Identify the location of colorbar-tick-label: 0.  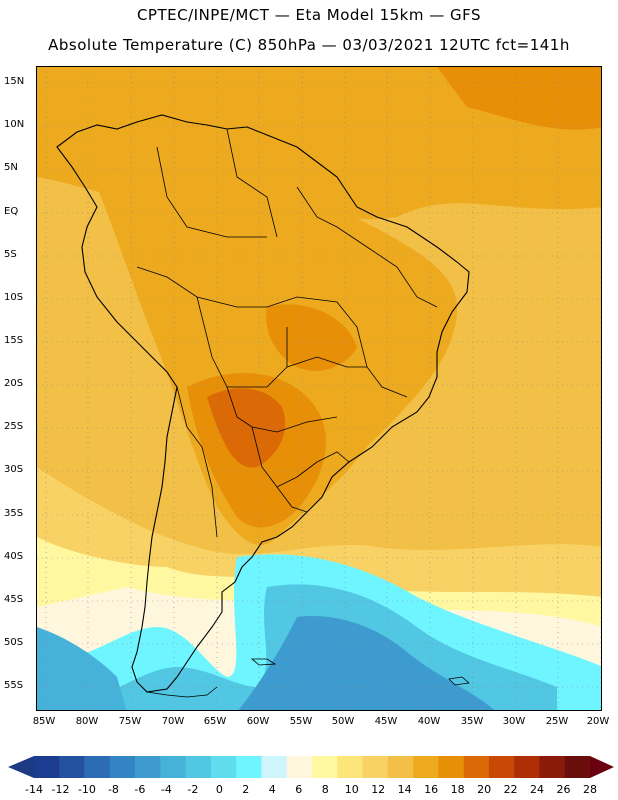
(219, 789).